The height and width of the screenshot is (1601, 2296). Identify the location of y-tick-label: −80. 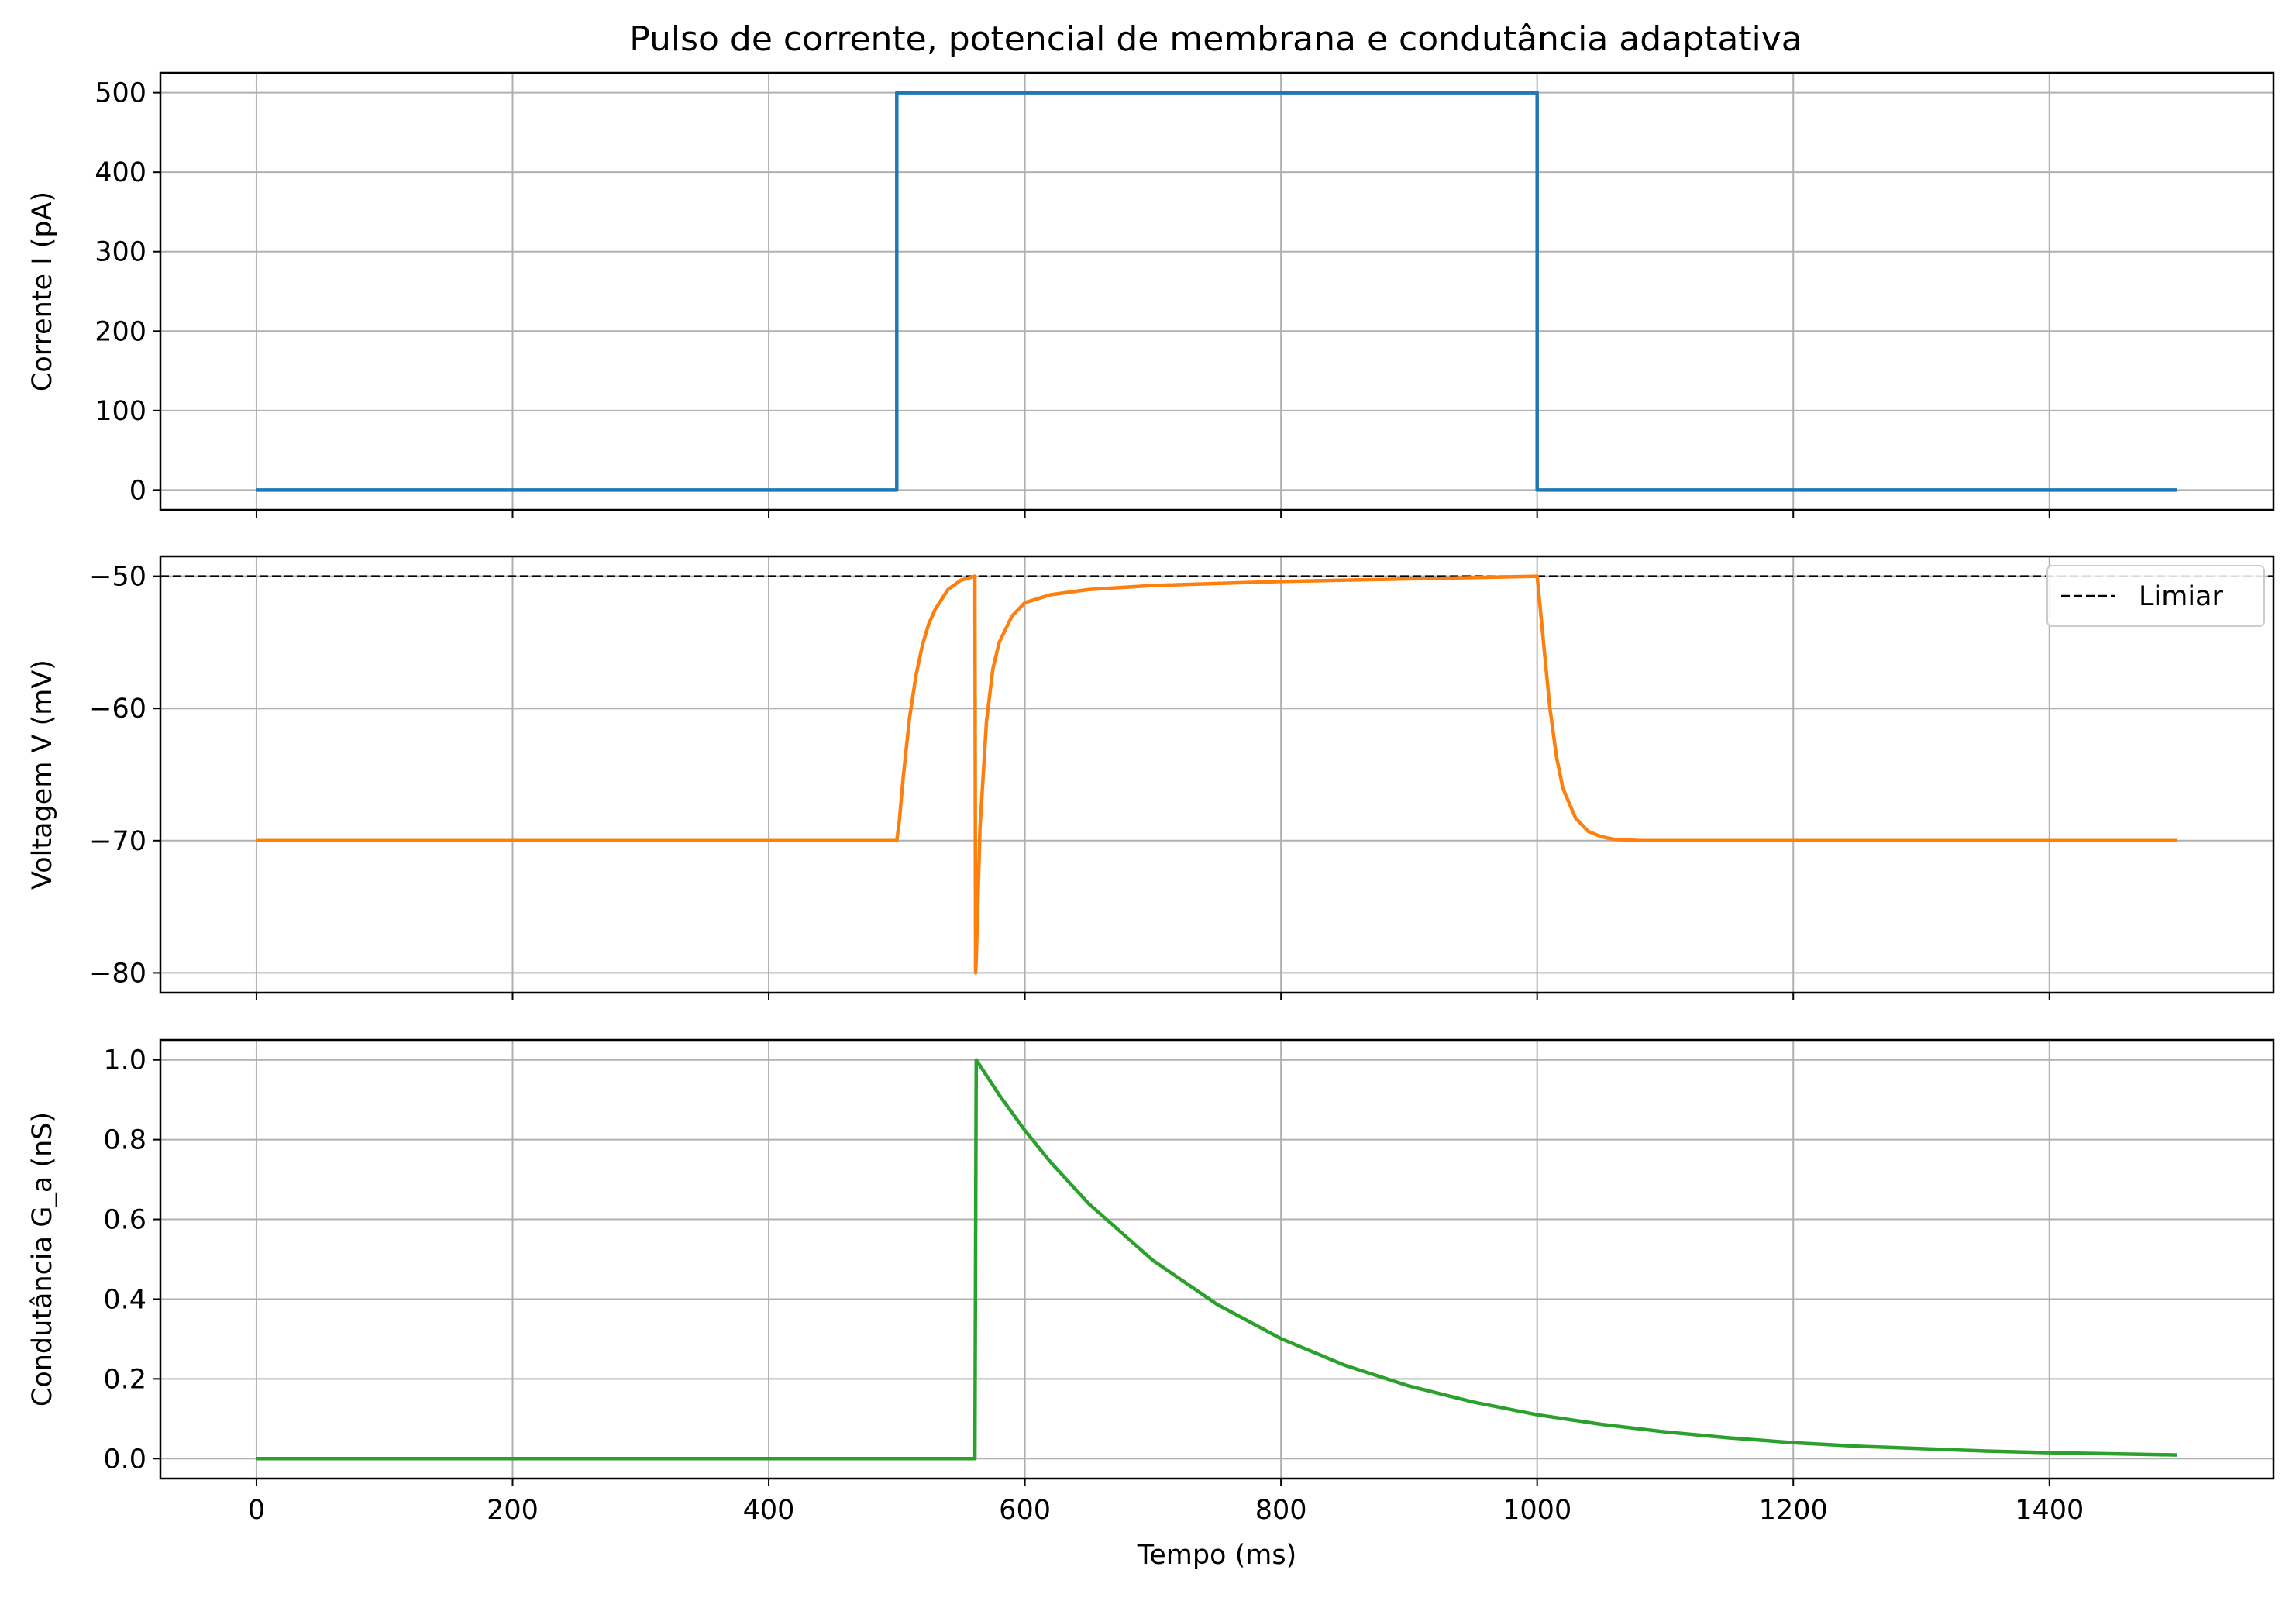
(117, 973).